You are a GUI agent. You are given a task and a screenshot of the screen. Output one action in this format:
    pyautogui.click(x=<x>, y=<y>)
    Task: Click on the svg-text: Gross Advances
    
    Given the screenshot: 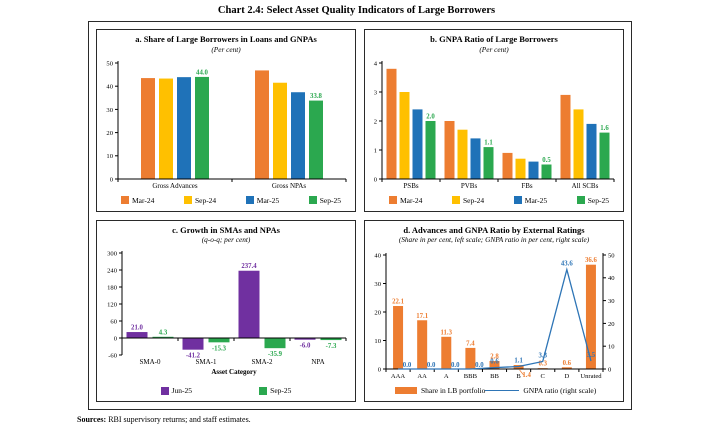 What is the action you would take?
    pyautogui.click(x=175, y=186)
    